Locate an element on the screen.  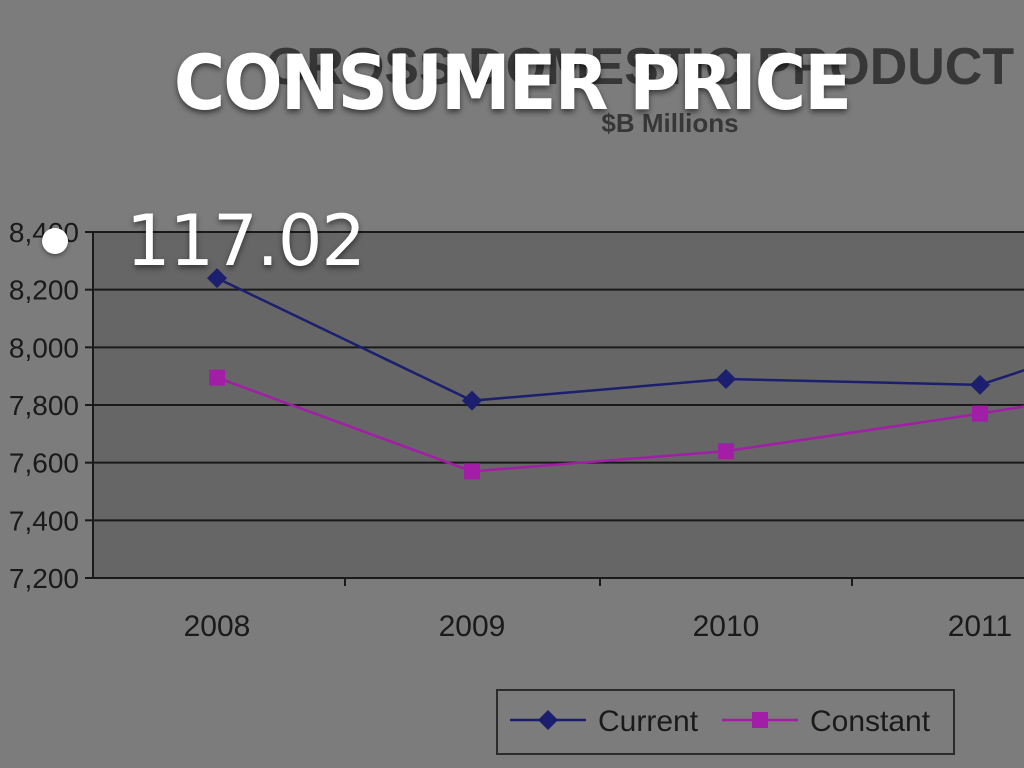
legend-label: Current is located at coordinates (648, 721).